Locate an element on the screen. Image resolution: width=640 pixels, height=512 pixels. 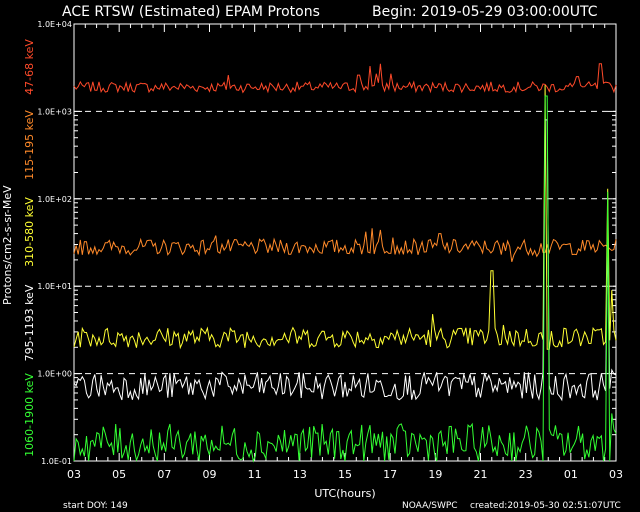
chart-title: ACE RTSW (Estimated) EPAM Protons is located at coordinates (191, 12).